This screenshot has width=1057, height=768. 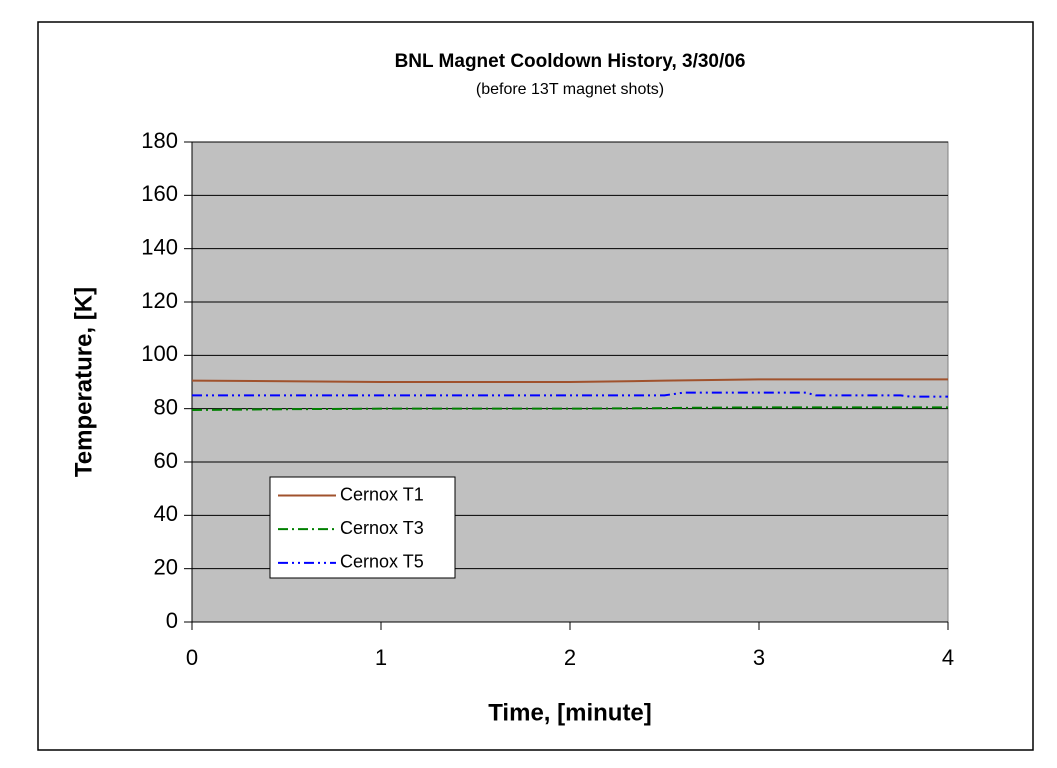 I want to click on chart-title: BNL Magnet Cooldown History, 3/30/06, so click(x=570, y=61).